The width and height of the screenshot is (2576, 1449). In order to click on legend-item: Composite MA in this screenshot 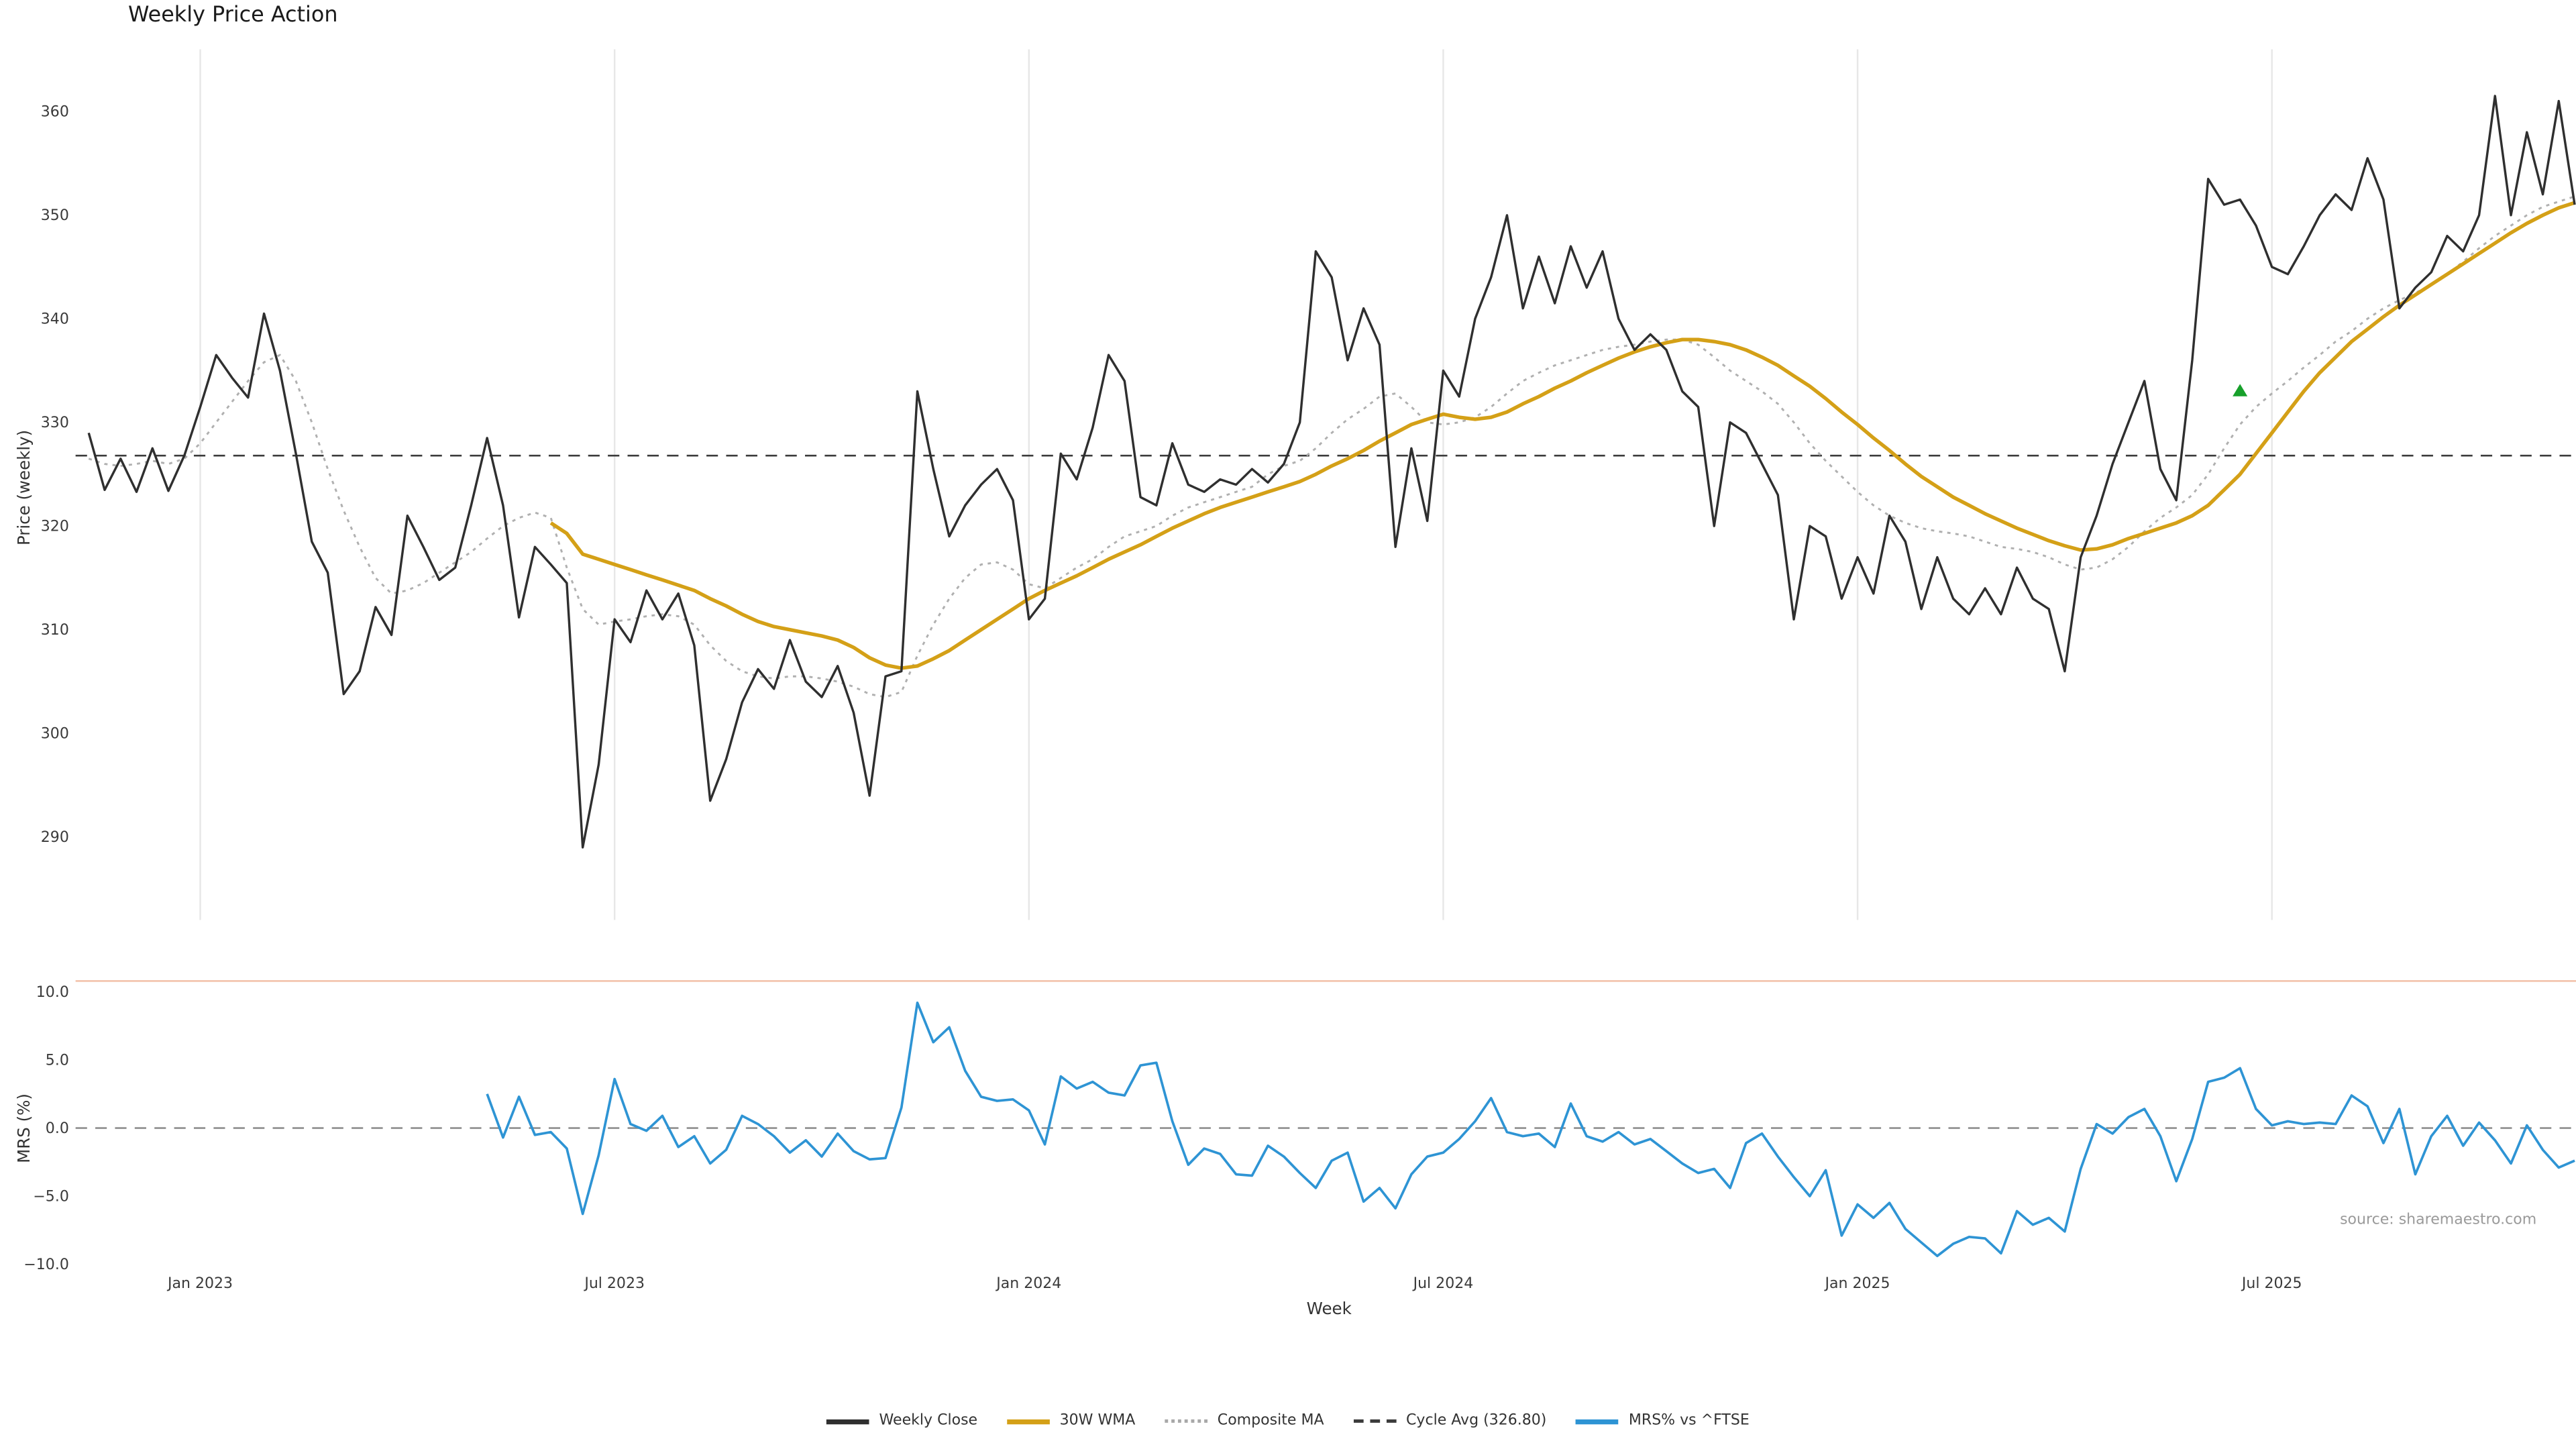, I will do `click(1244, 1421)`.